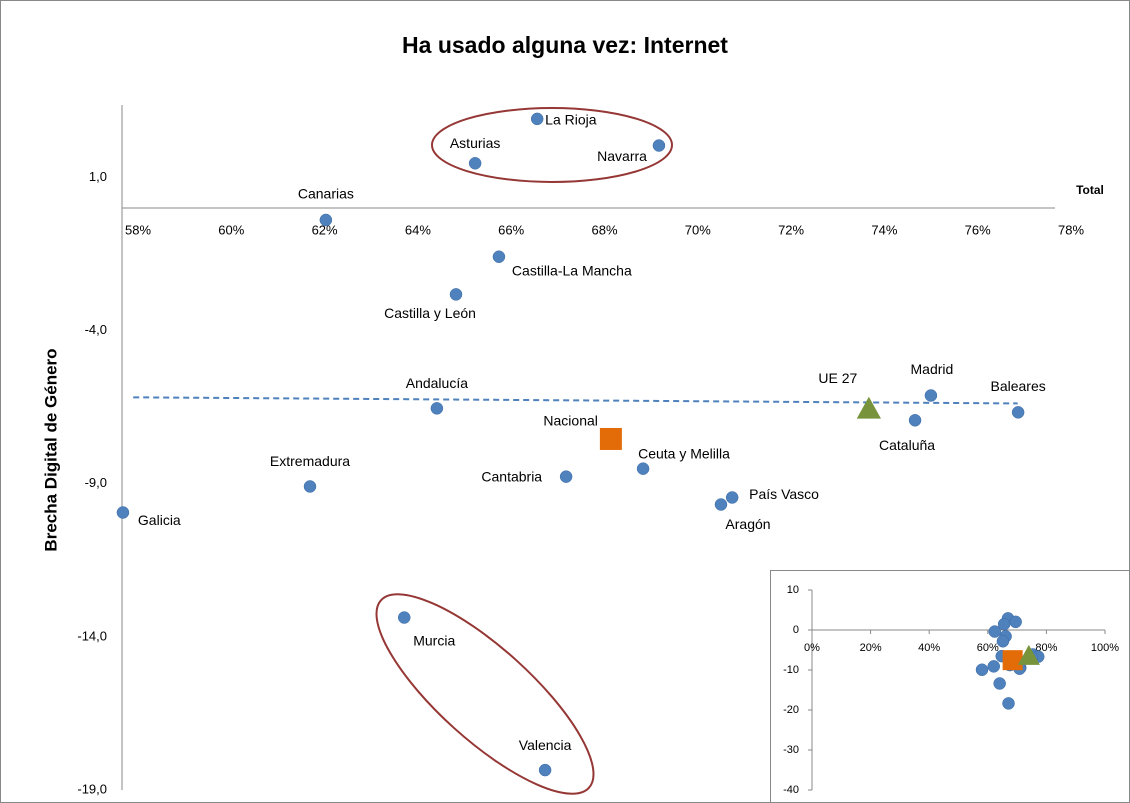 The height and width of the screenshot is (803, 1130). What do you see at coordinates (571, 120) in the screenshot?
I see `point-label: La Rioja` at bounding box center [571, 120].